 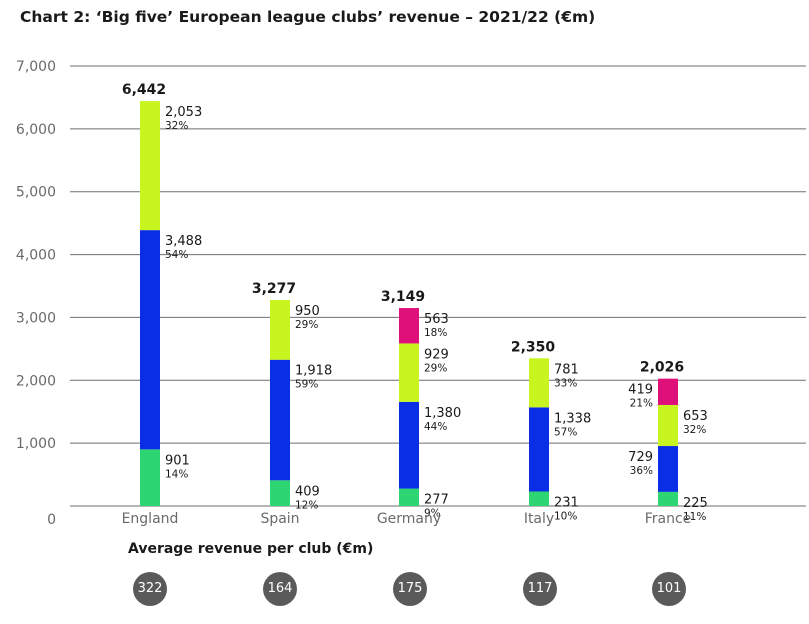 I want to click on pct-label-france-0: 11%, so click(x=694, y=517).